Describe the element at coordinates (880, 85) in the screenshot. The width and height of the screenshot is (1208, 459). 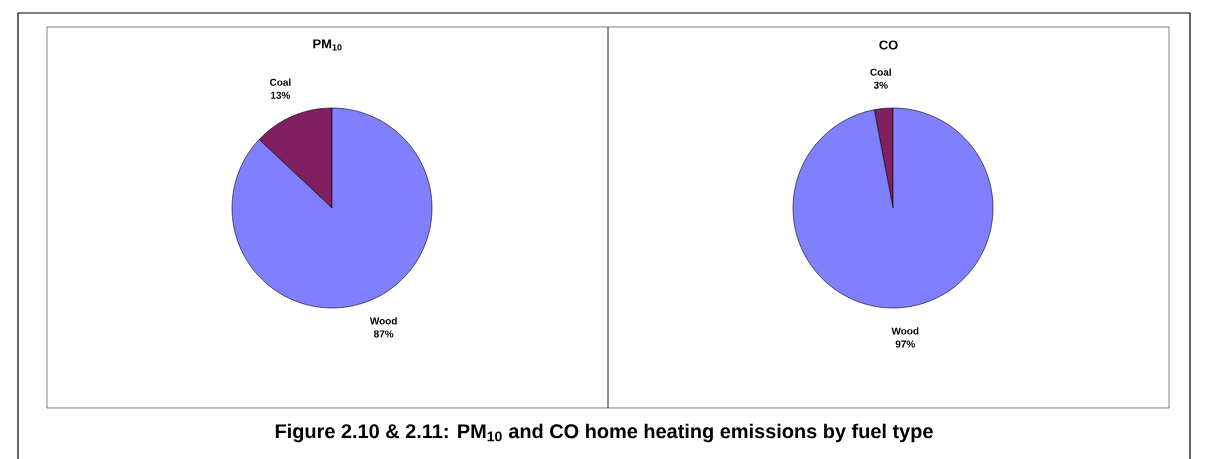
I see `data-label: 3%` at that location.